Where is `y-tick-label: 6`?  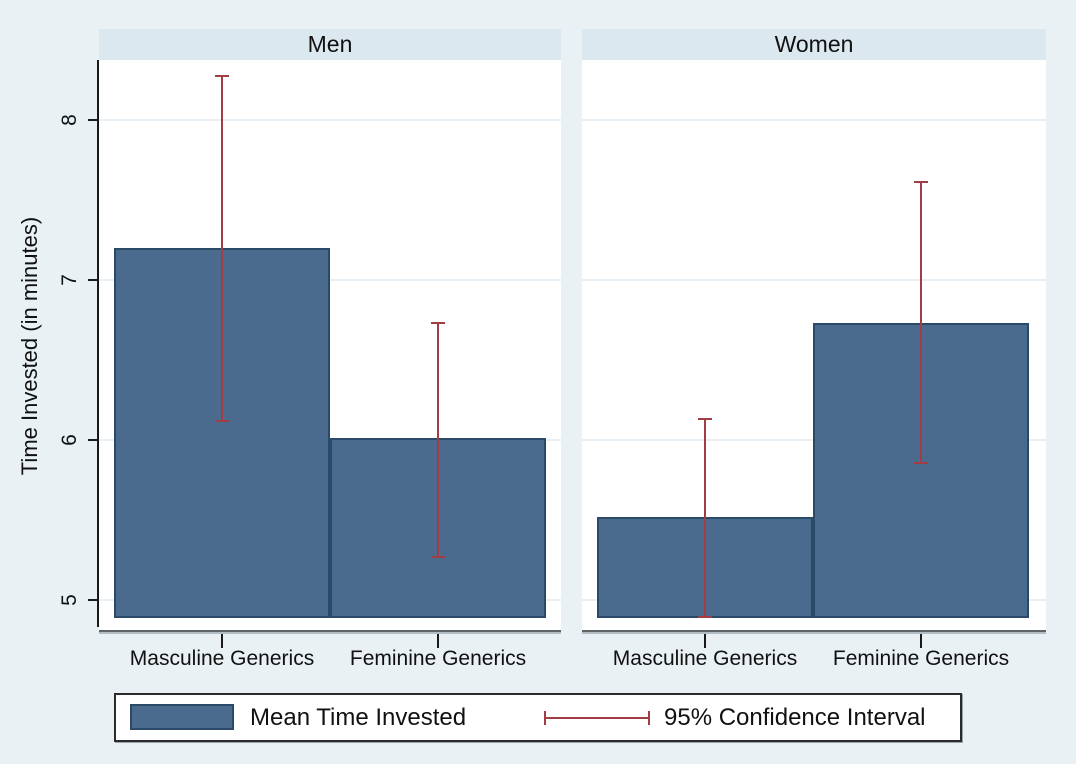
y-tick-label: 6 is located at coordinates (69, 440).